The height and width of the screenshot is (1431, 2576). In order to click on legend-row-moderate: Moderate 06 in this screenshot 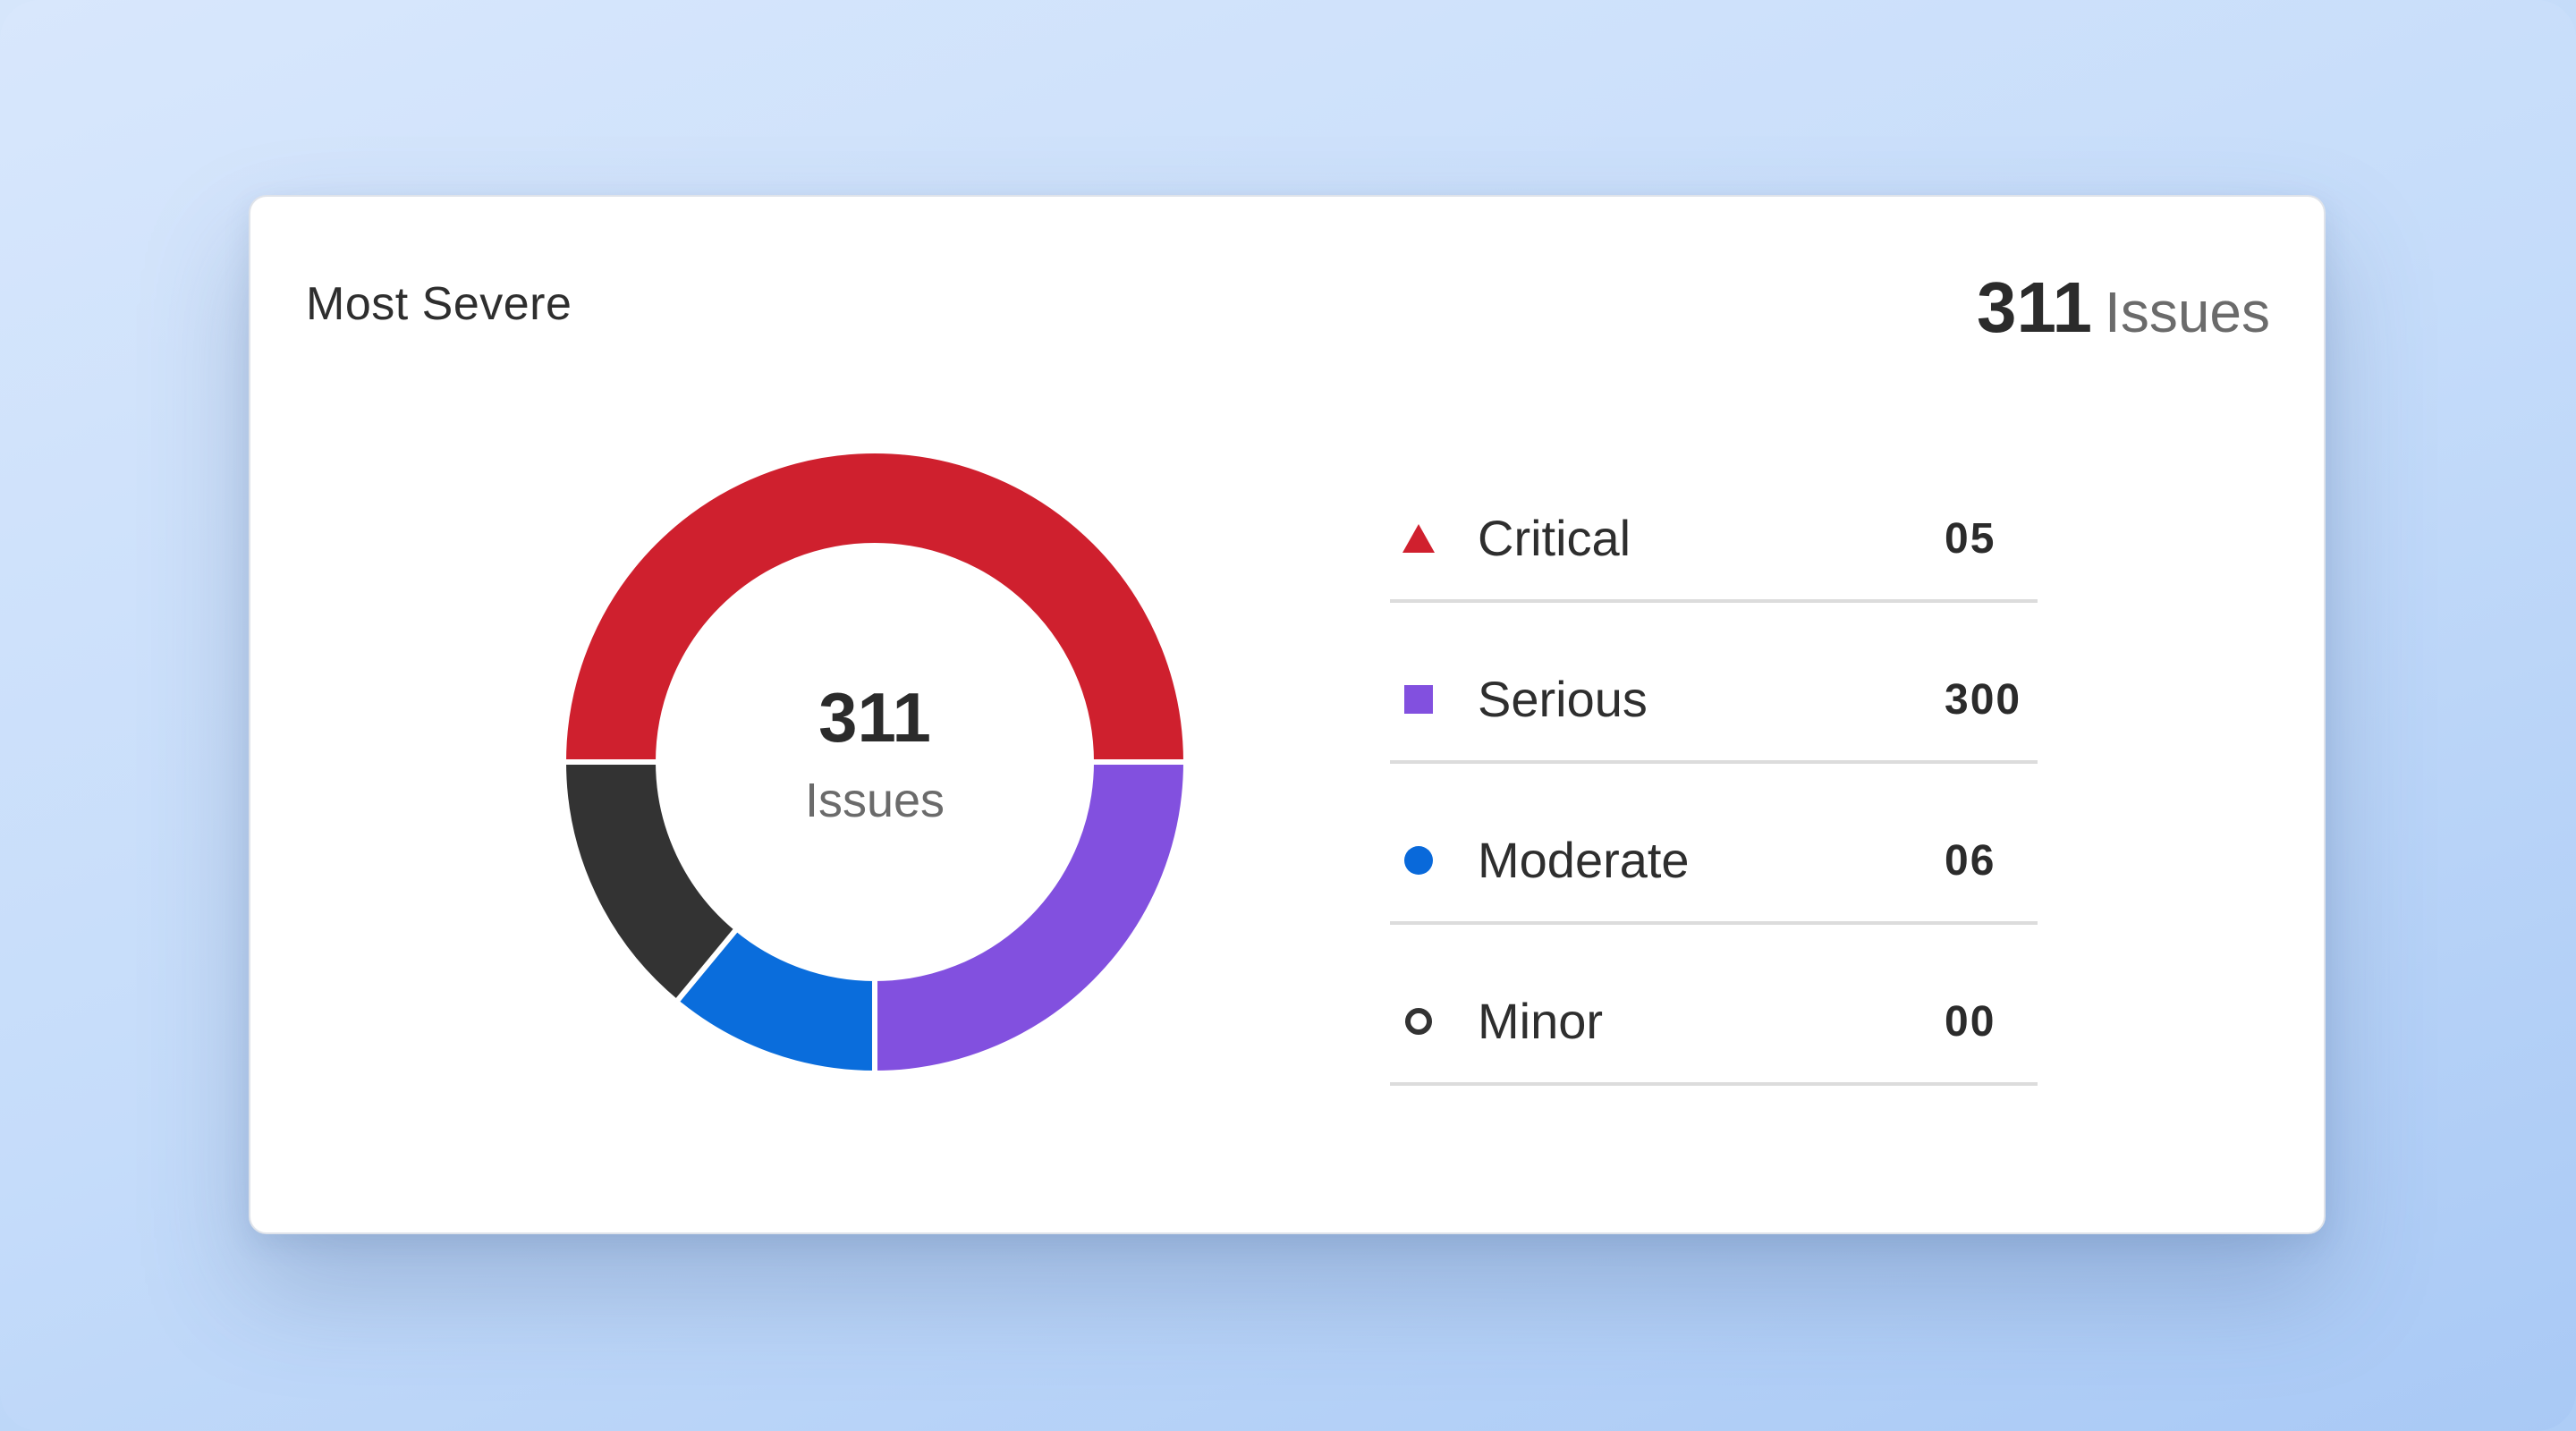, I will do `click(1714, 845)`.